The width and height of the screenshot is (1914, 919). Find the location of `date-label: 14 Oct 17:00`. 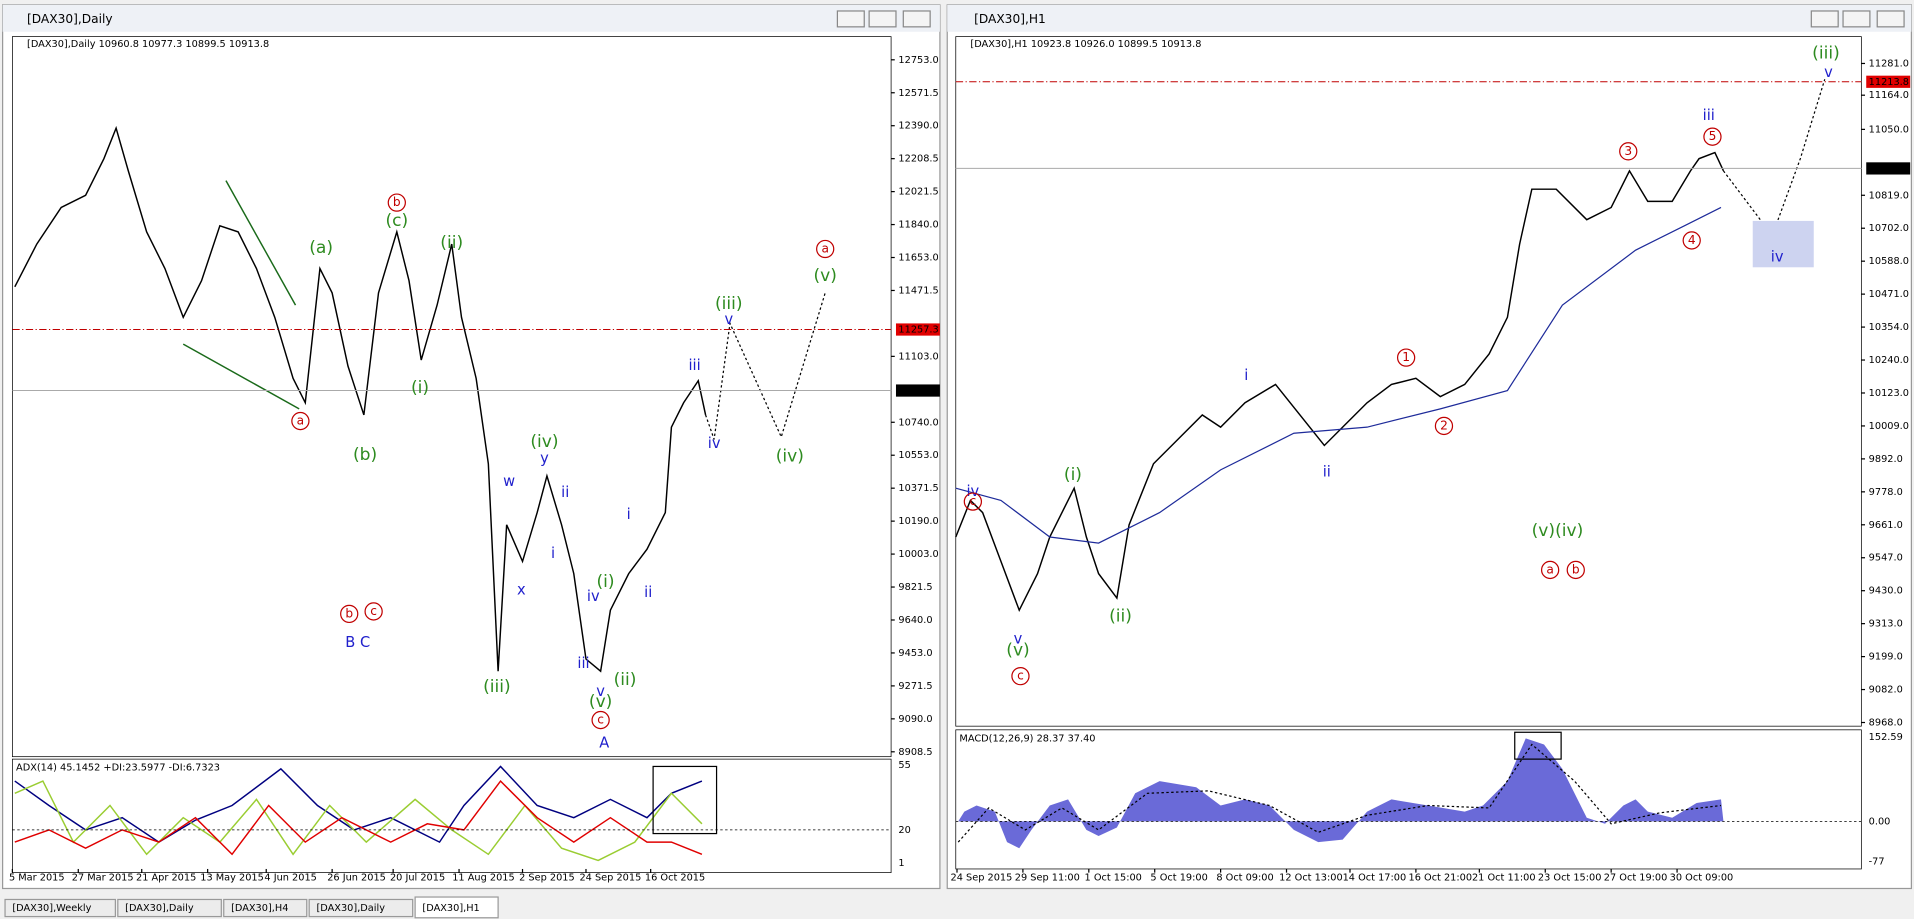

date-label: 14 Oct 17:00 is located at coordinates (1375, 878).